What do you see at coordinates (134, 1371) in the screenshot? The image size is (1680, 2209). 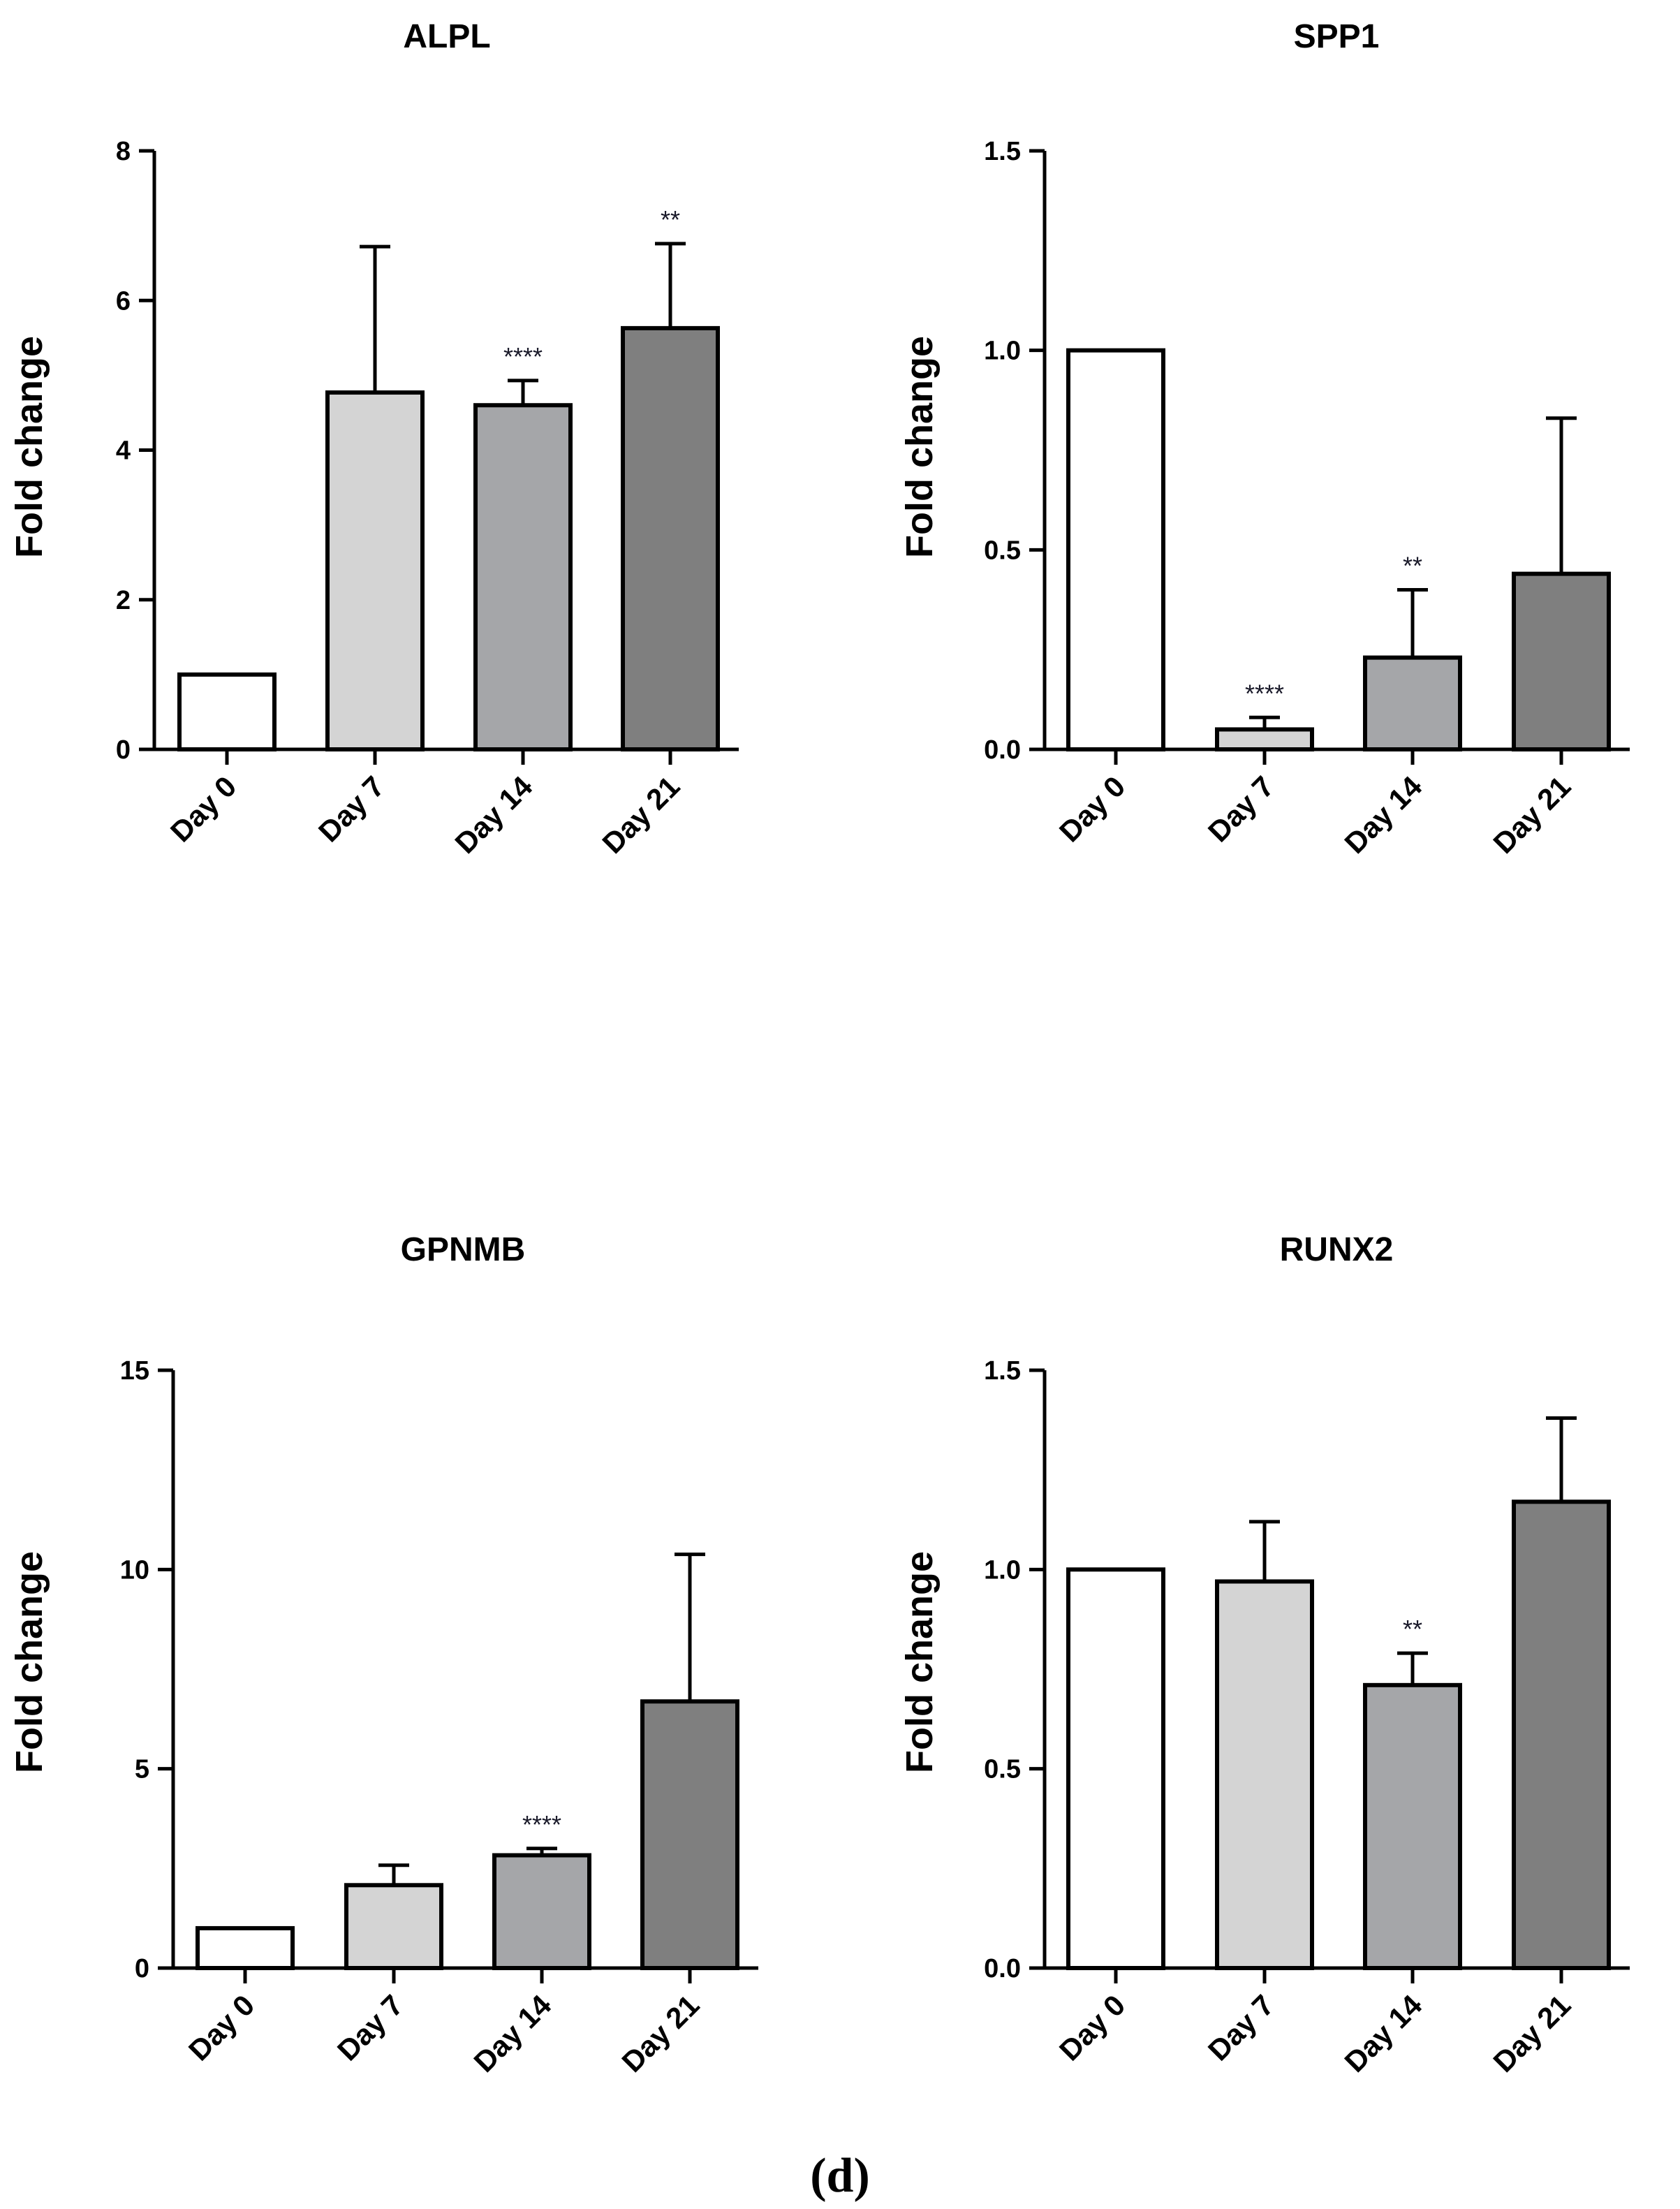 I see `y-tick-label: 15` at bounding box center [134, 1371].